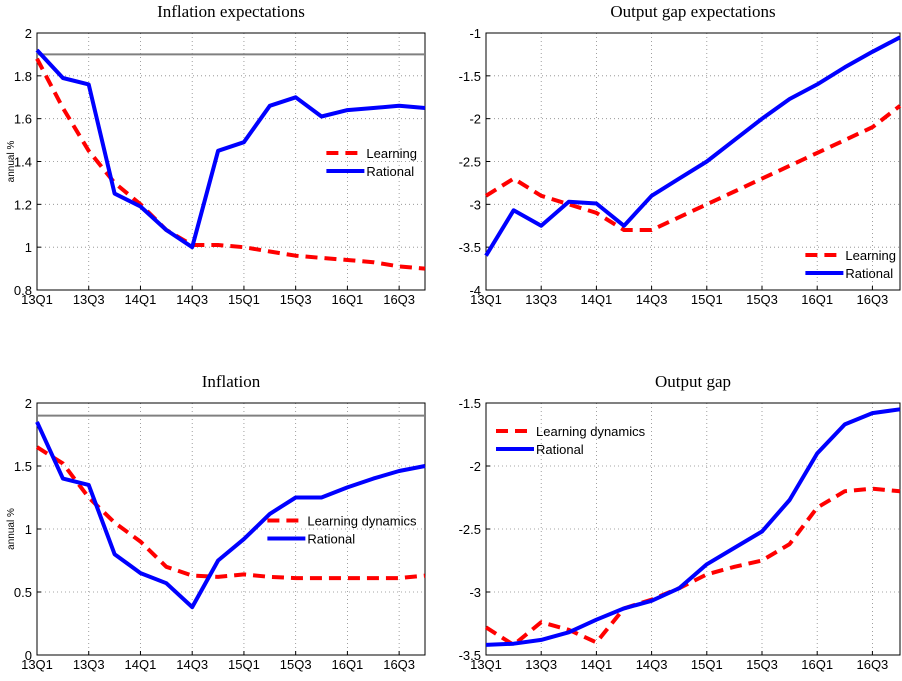  I want to click on y-tick-label: -4, so click(475, 290).